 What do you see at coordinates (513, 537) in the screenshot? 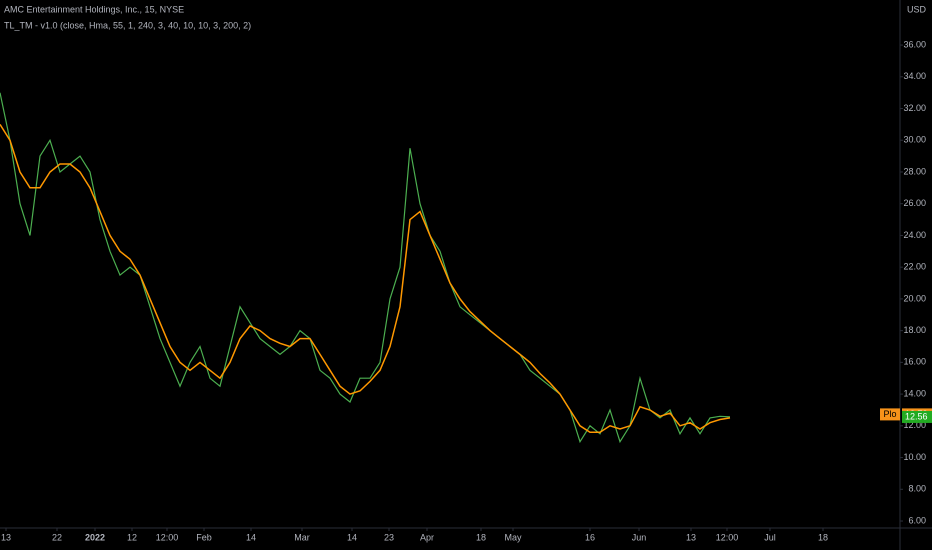
I see `x-tick-label: May` at bounding box center [513, 537].